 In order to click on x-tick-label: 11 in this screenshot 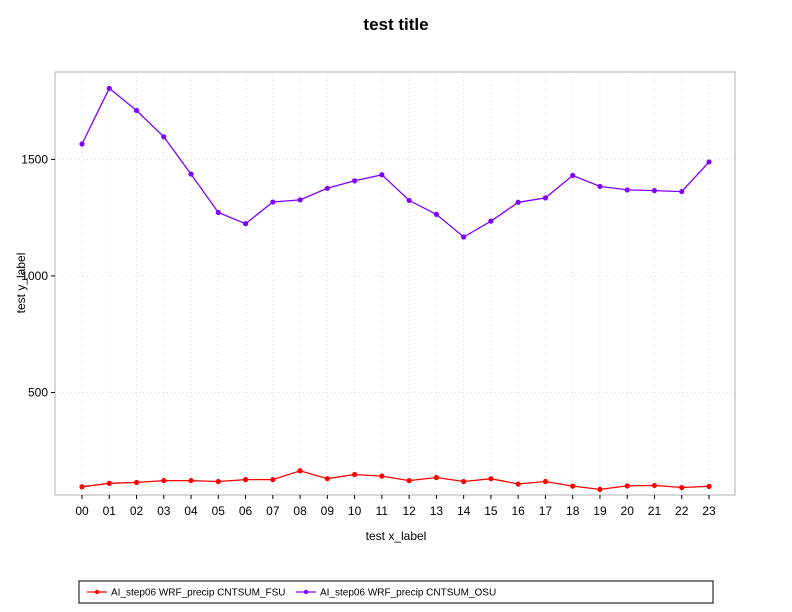, I will do `click(382, 511)`.